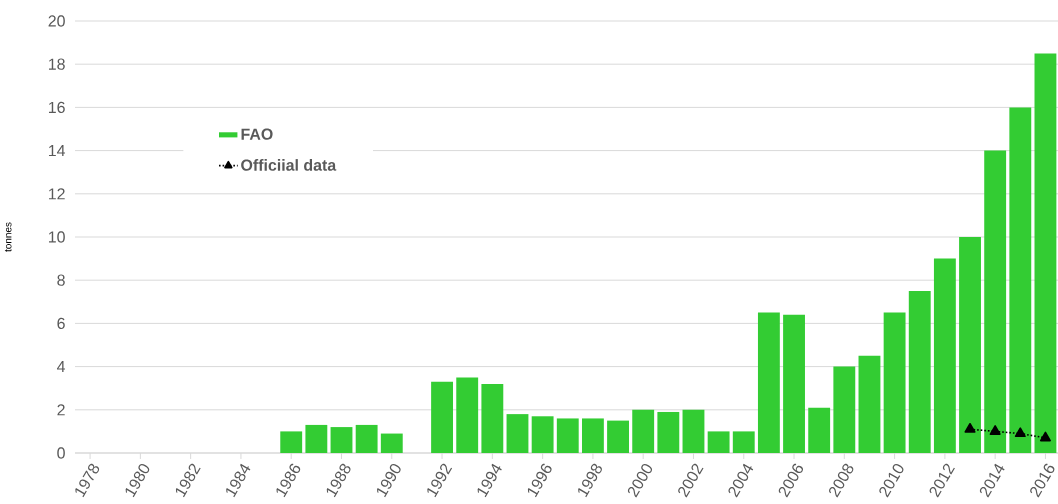 Image resolution: width=1058 pixels, height=504 pixels. I want to click on y-tick-label: 16, so click(56, 107).